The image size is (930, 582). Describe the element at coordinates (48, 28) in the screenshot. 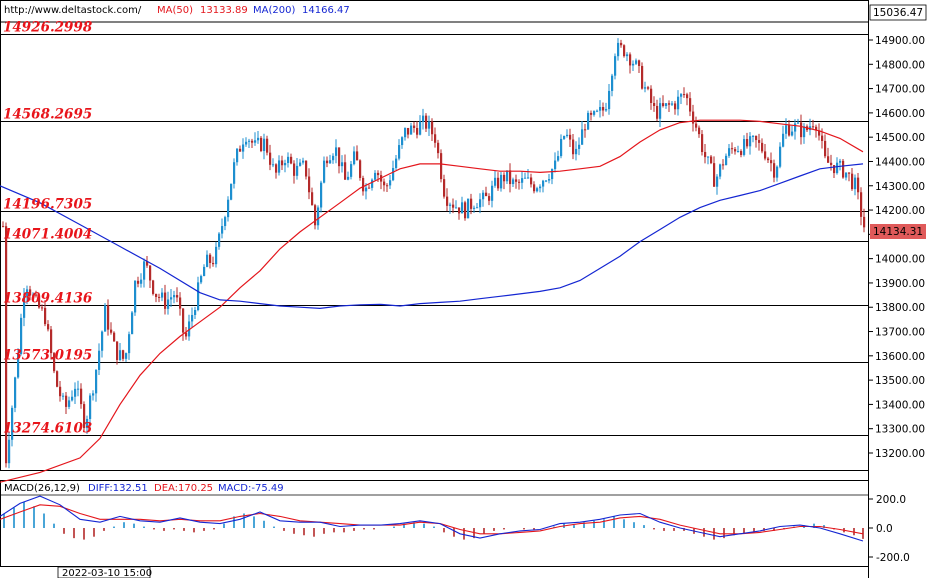

I see `level-label-0: 14926.2998` at that location.